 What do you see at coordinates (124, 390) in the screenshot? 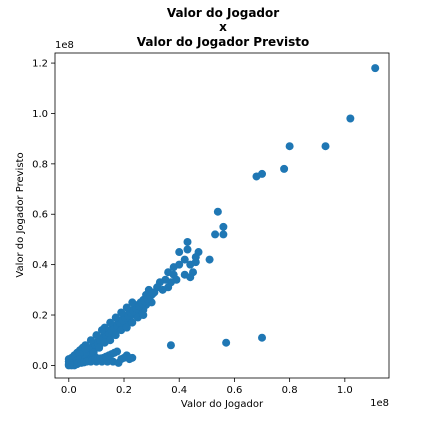
I see `x-tick-label: 0.2` at bounding box center [124, 390].